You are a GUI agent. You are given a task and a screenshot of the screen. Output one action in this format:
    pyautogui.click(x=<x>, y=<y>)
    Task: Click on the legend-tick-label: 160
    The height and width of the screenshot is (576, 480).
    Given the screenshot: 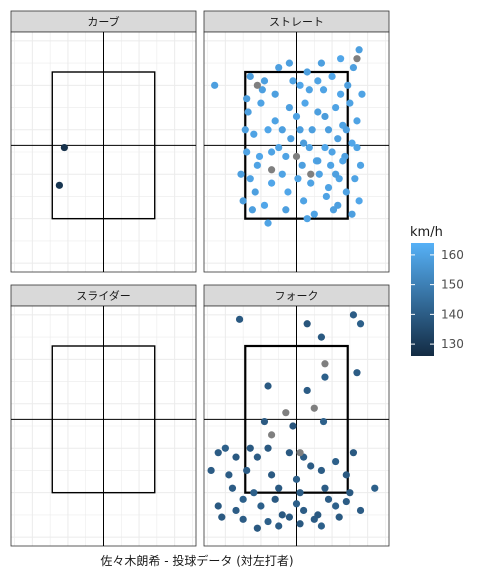 What is the action you would take?
    pyautogui.click(x=452, y=255)
    